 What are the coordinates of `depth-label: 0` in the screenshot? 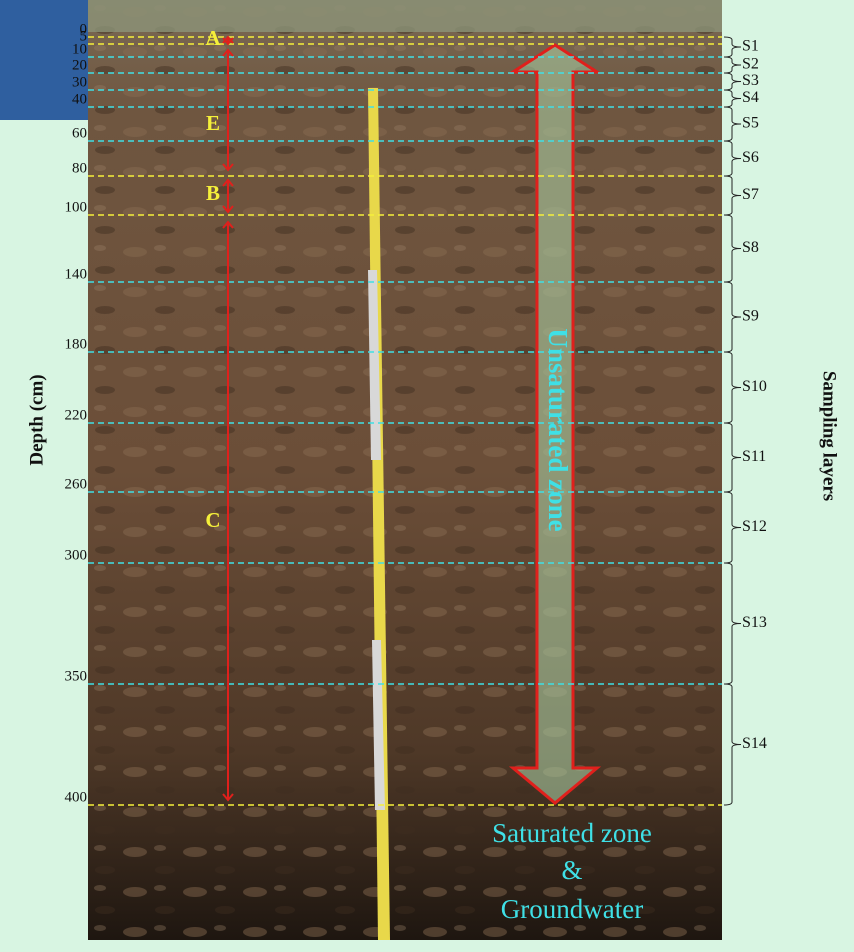 It's located at (84, 29).